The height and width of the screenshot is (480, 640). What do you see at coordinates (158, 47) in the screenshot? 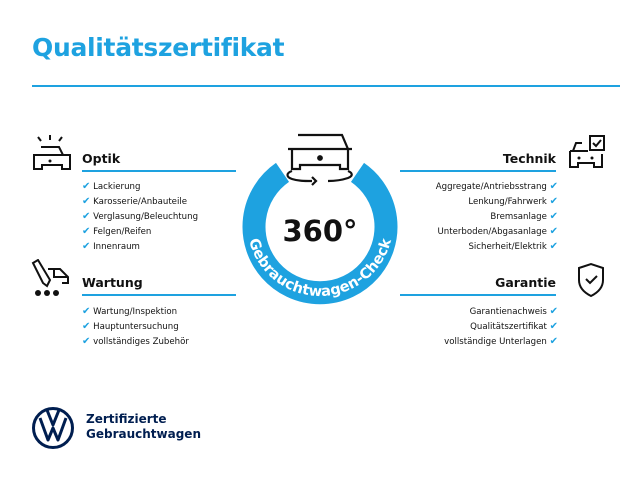
I see `page-title: Qualitätszertifikat` at bounding box center [158, 47].